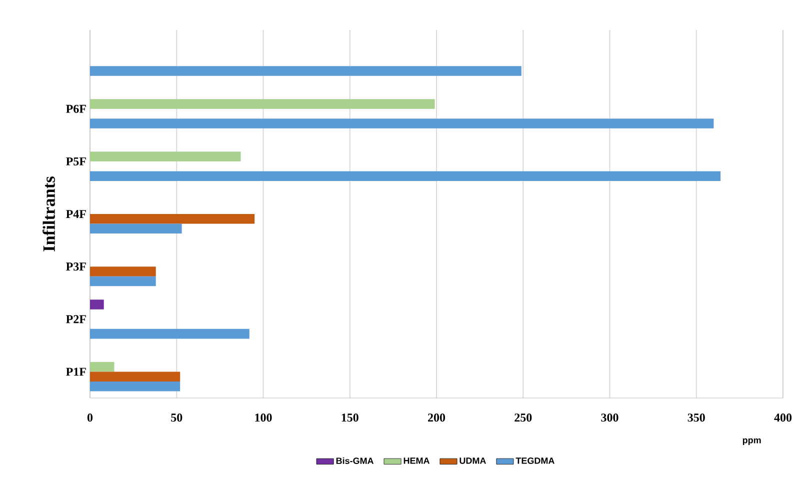  Describe the element at coordinates (355, 460) in the screenshot. I see `legend-label: Bis-GMA` at that location.